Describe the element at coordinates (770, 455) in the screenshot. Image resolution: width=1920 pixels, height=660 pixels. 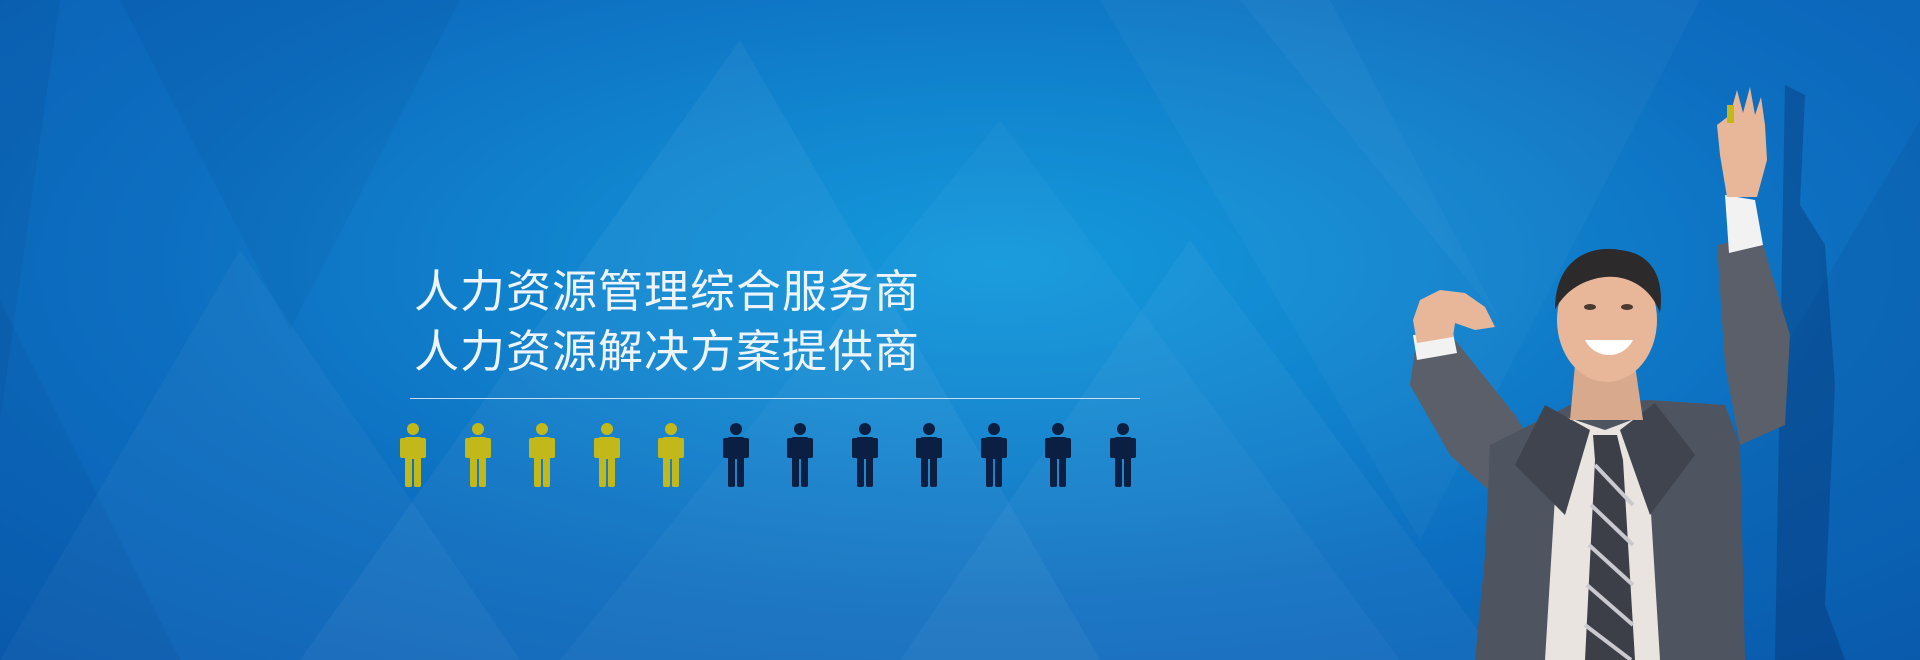
I see `people-icon-row` at that location.